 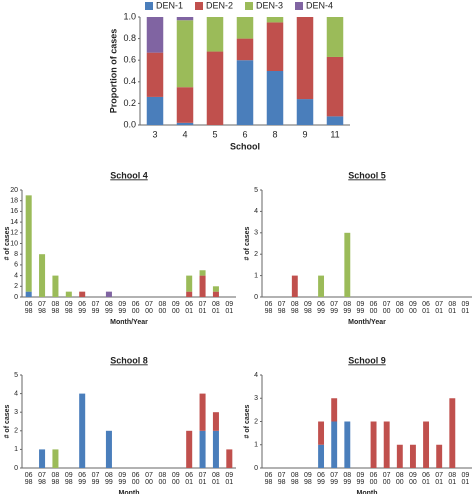 What do you see at coordinates (16, 265) in the screenshot?
I see `y-tick-label: 6` at bounding box center [16, 265].